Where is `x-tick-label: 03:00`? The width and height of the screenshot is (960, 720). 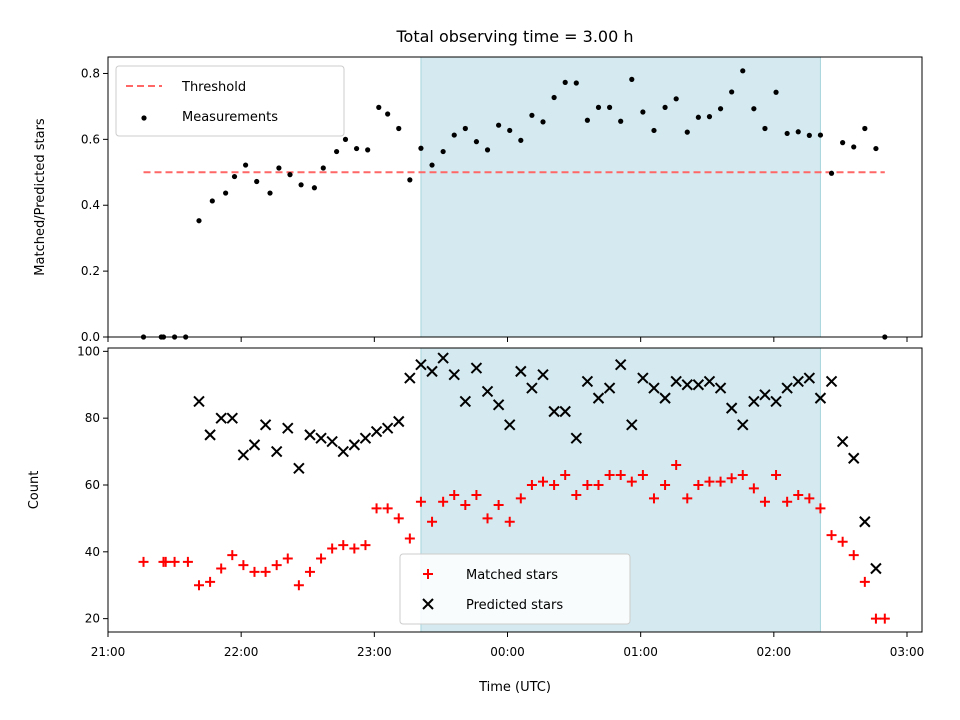 x-tick-label: 03:00 is located at coordinates (907, 652).